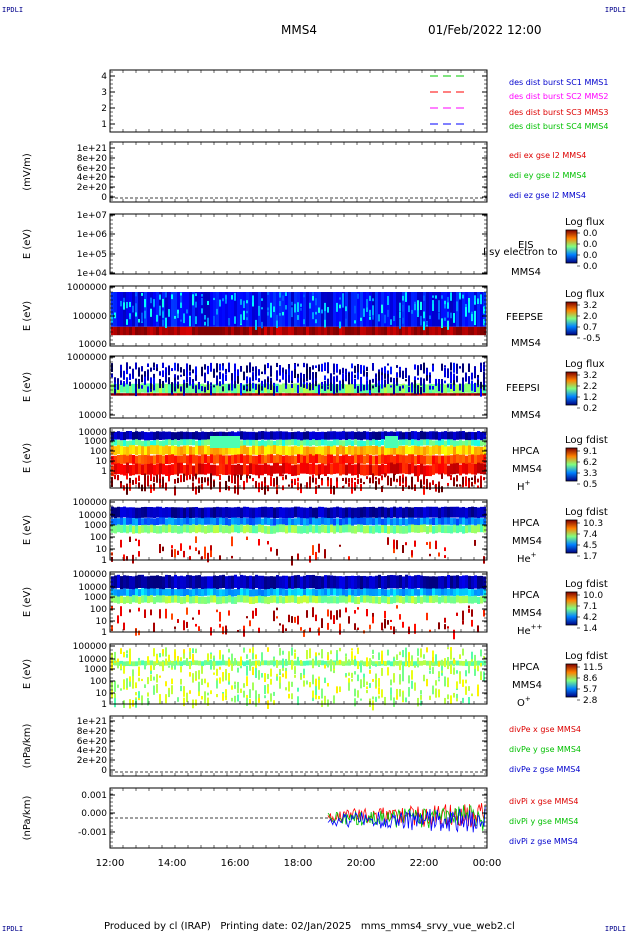 Image resolution: width=630 pixels, height=934 pixels. I want to click on colorbar-gradient, so click(571, 388).